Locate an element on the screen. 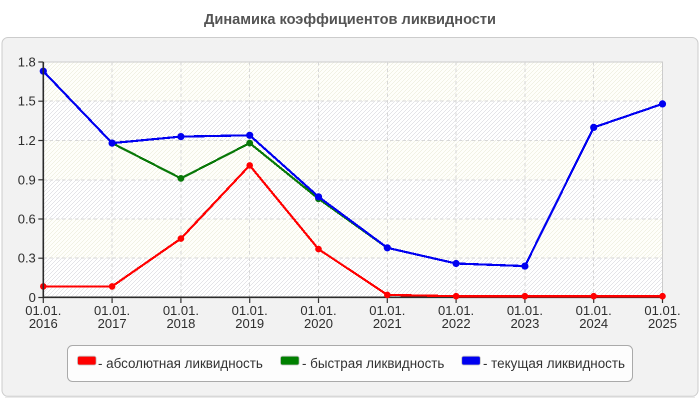 The image size is (700, 400). svg-text: 0.3 is located at coordinates (27, 258).